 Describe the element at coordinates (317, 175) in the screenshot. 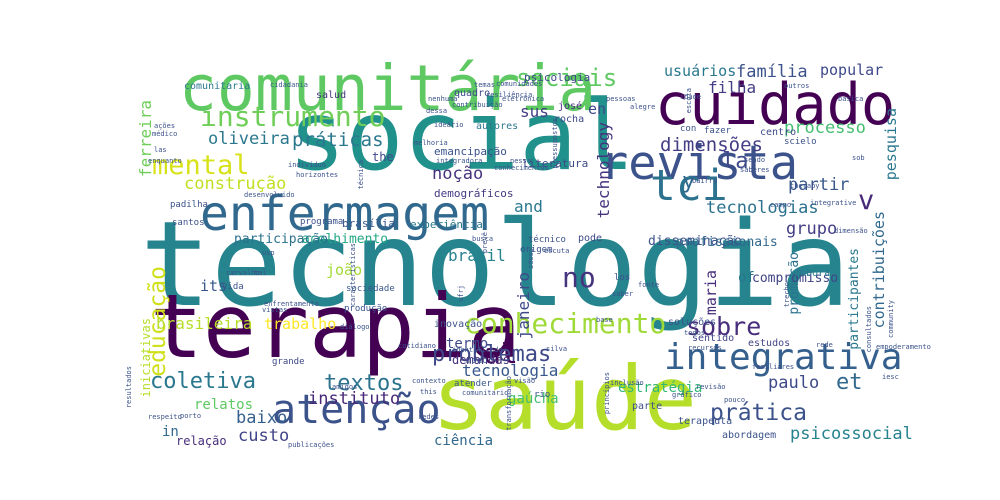

I see `word-horizontes: horizontes` at that location.